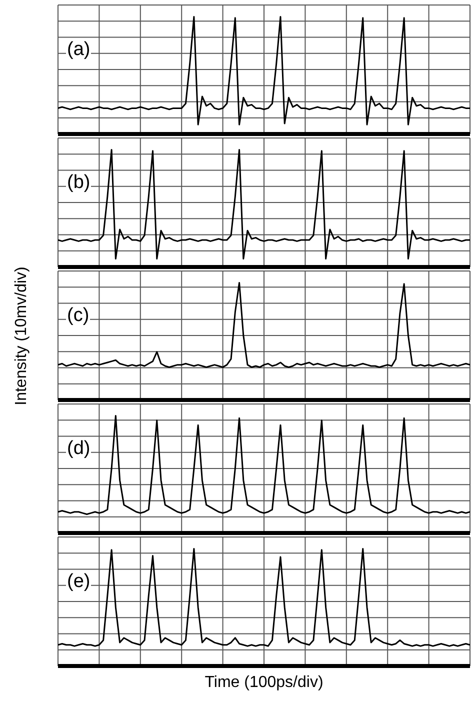 The height and width of the screenshot is (703, 474). I want to click on text: (c), so click(78, 315).